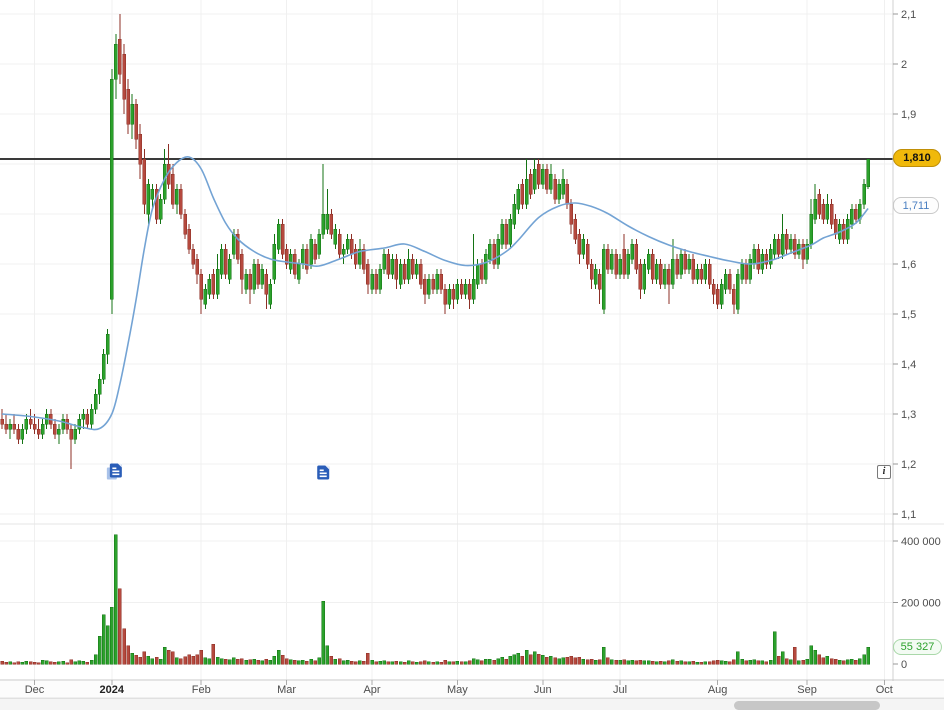  Describe the element at coordinates (620, 690) in the screenshot. I see `time-axis-label: Jul` at that location.